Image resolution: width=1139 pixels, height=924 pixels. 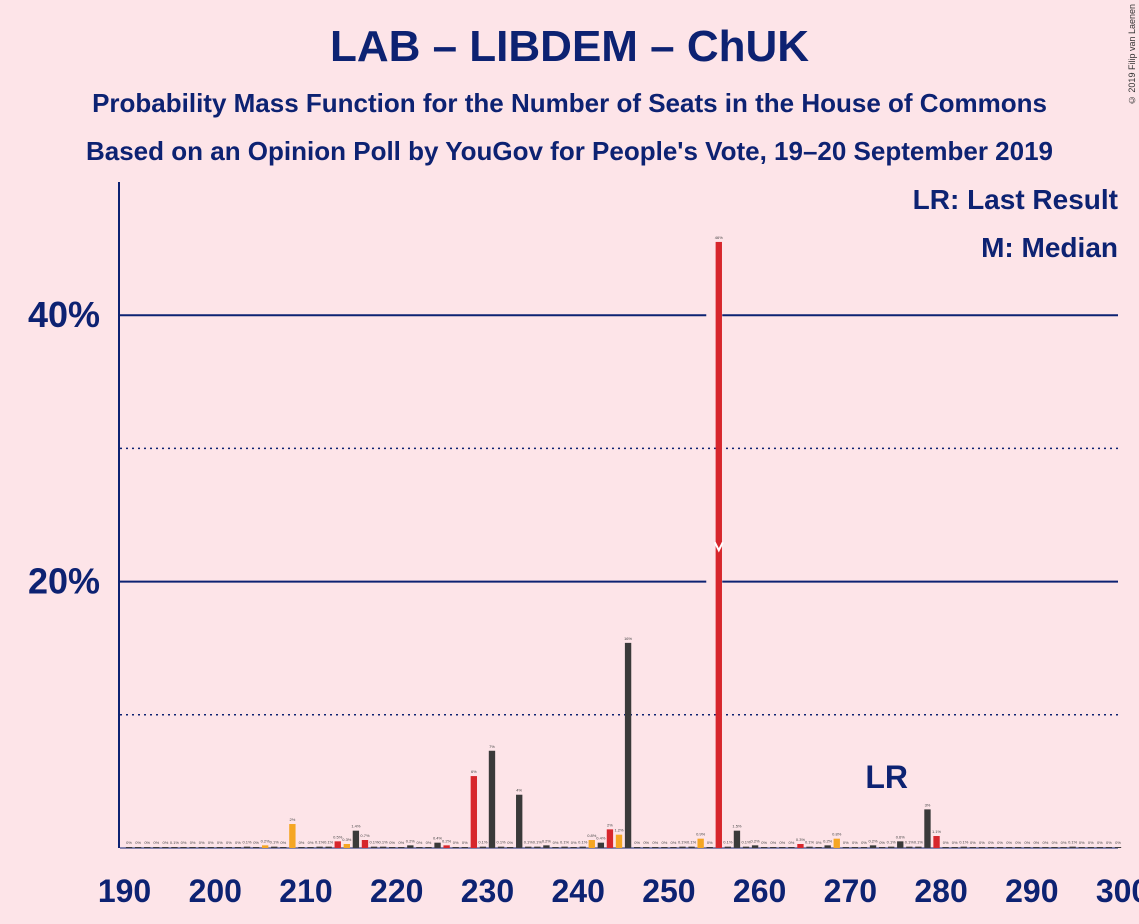 I want to click on x-tick-label: 270, so click(x=850, y=891).